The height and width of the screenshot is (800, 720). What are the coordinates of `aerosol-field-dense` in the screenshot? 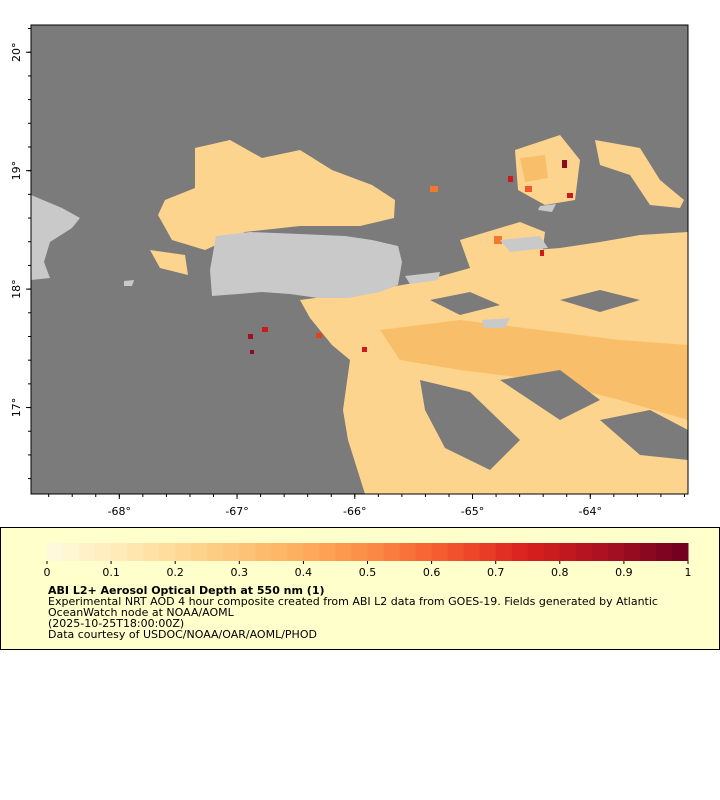 It's located at (534, 287).